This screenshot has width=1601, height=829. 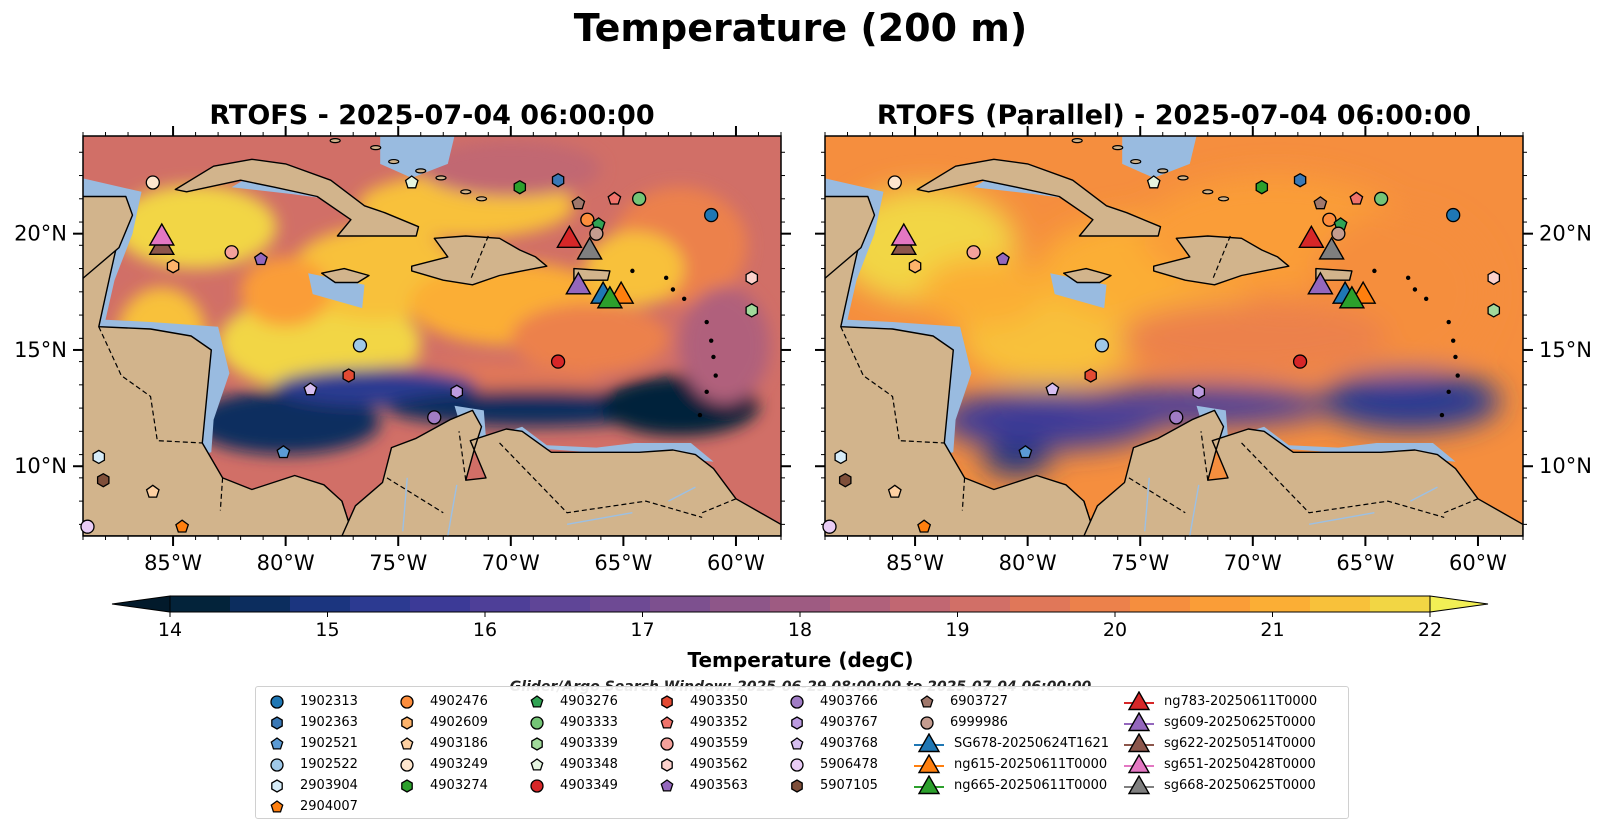 What do you see at coordinates (571, 701) in the screenshot?
I see `legend-item-4903276: 4903276` at bounding box center [571, 701].